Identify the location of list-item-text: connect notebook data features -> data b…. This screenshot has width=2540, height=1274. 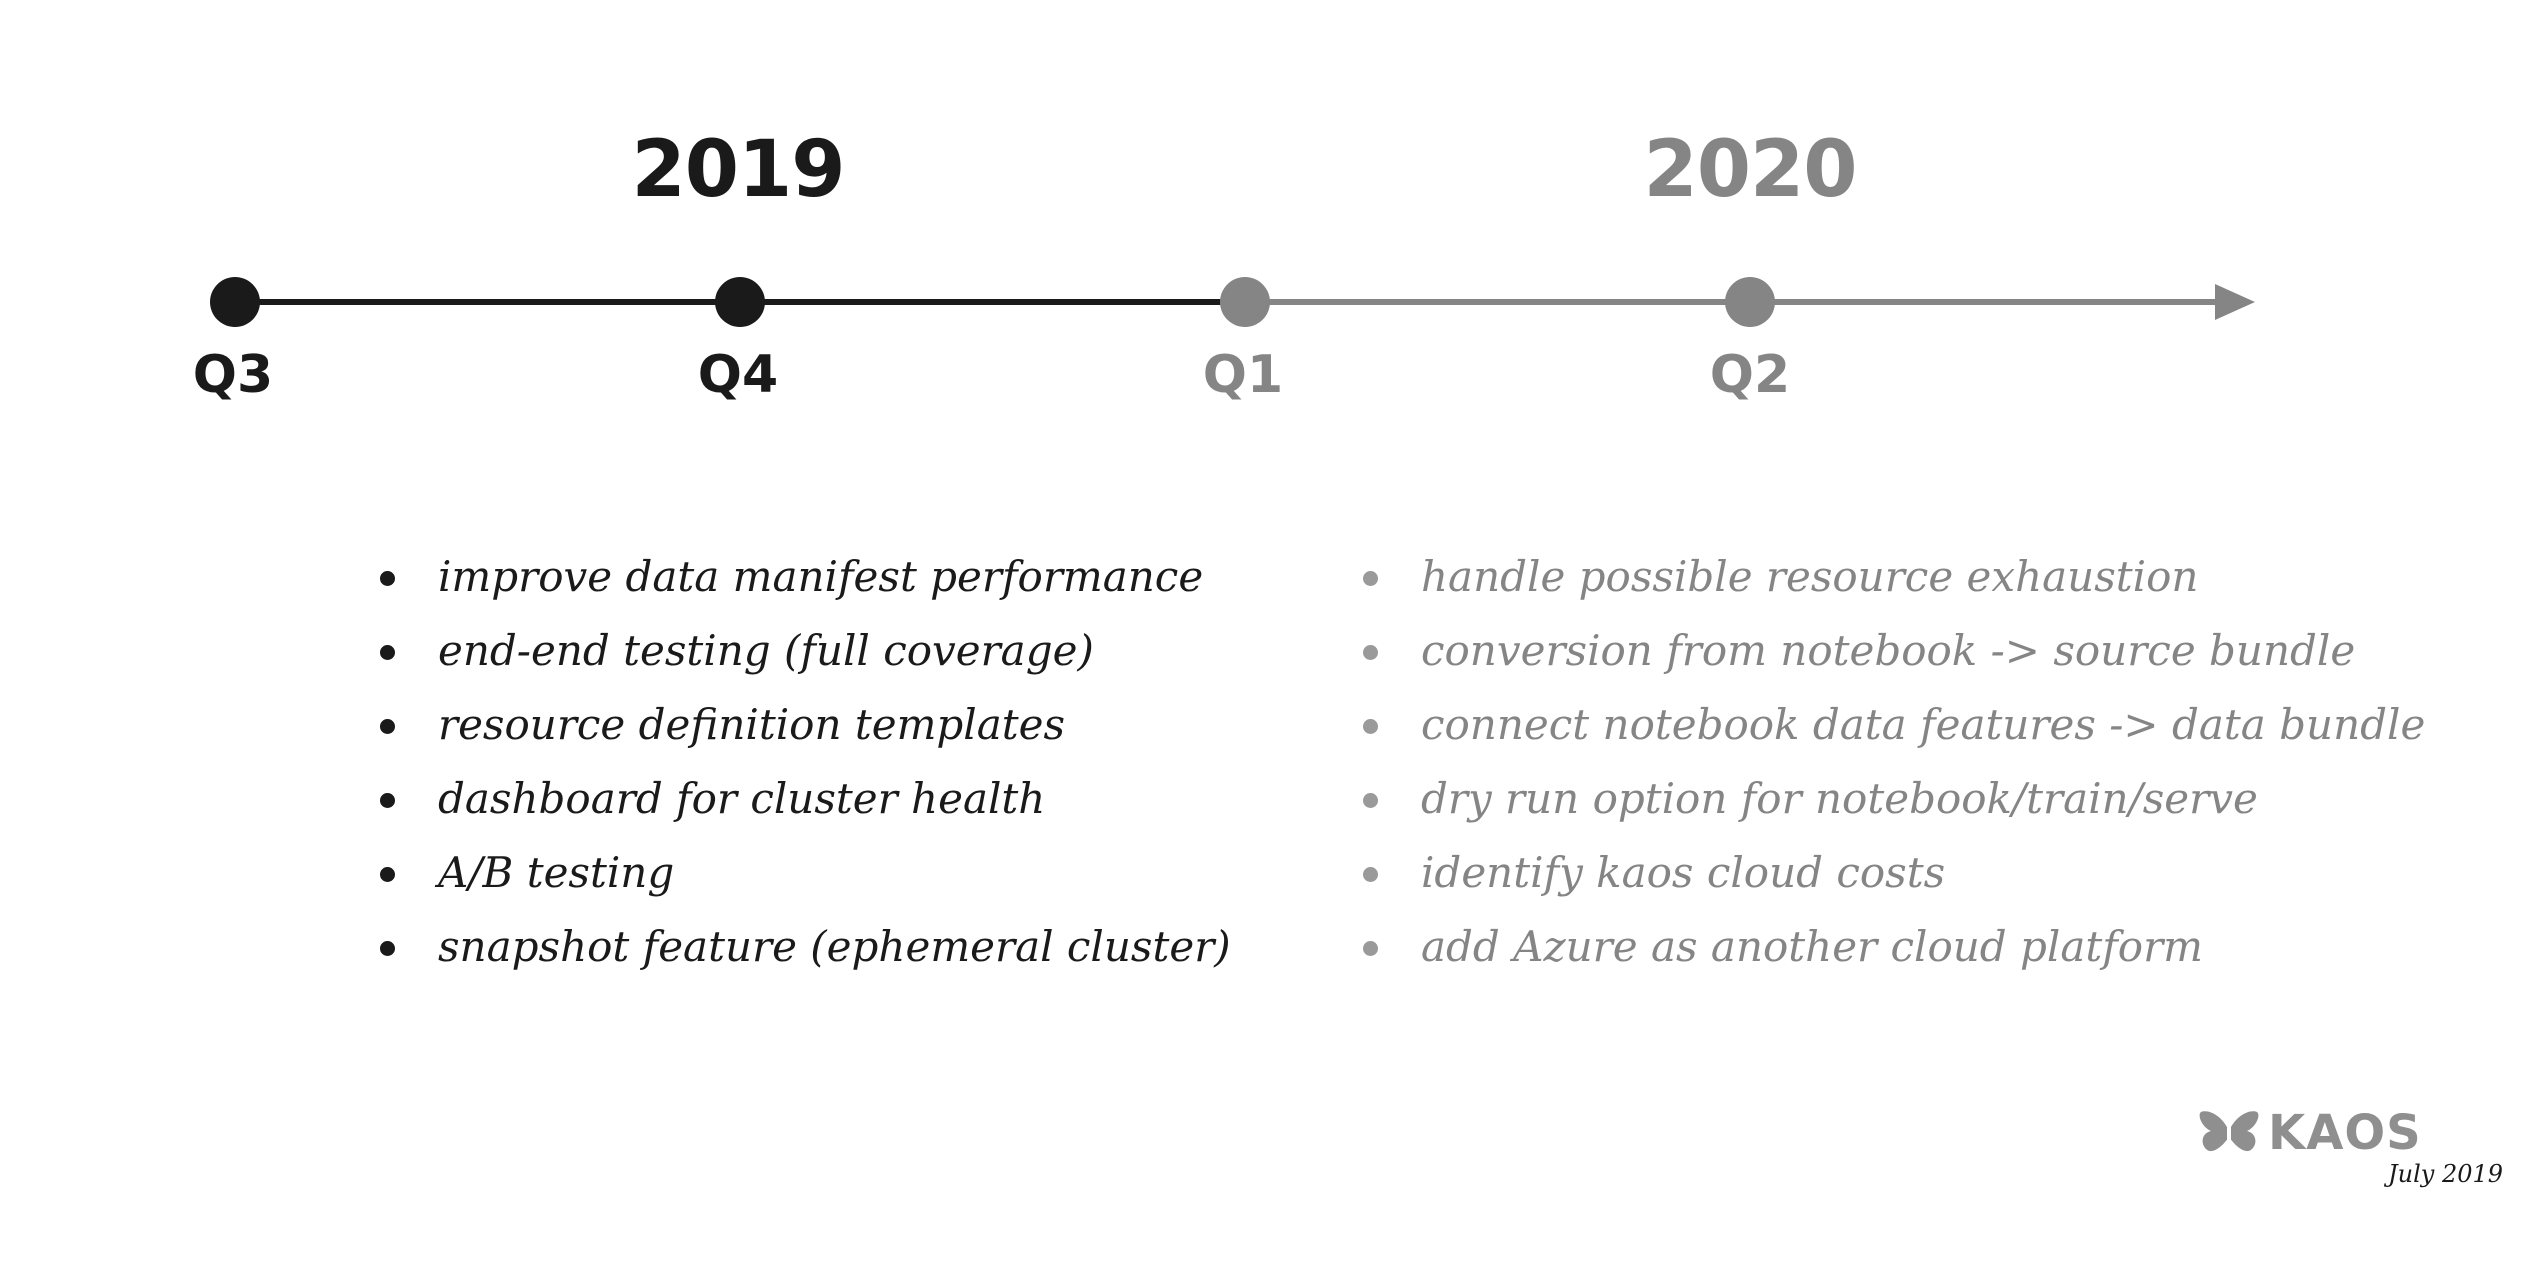
(1923, 724).